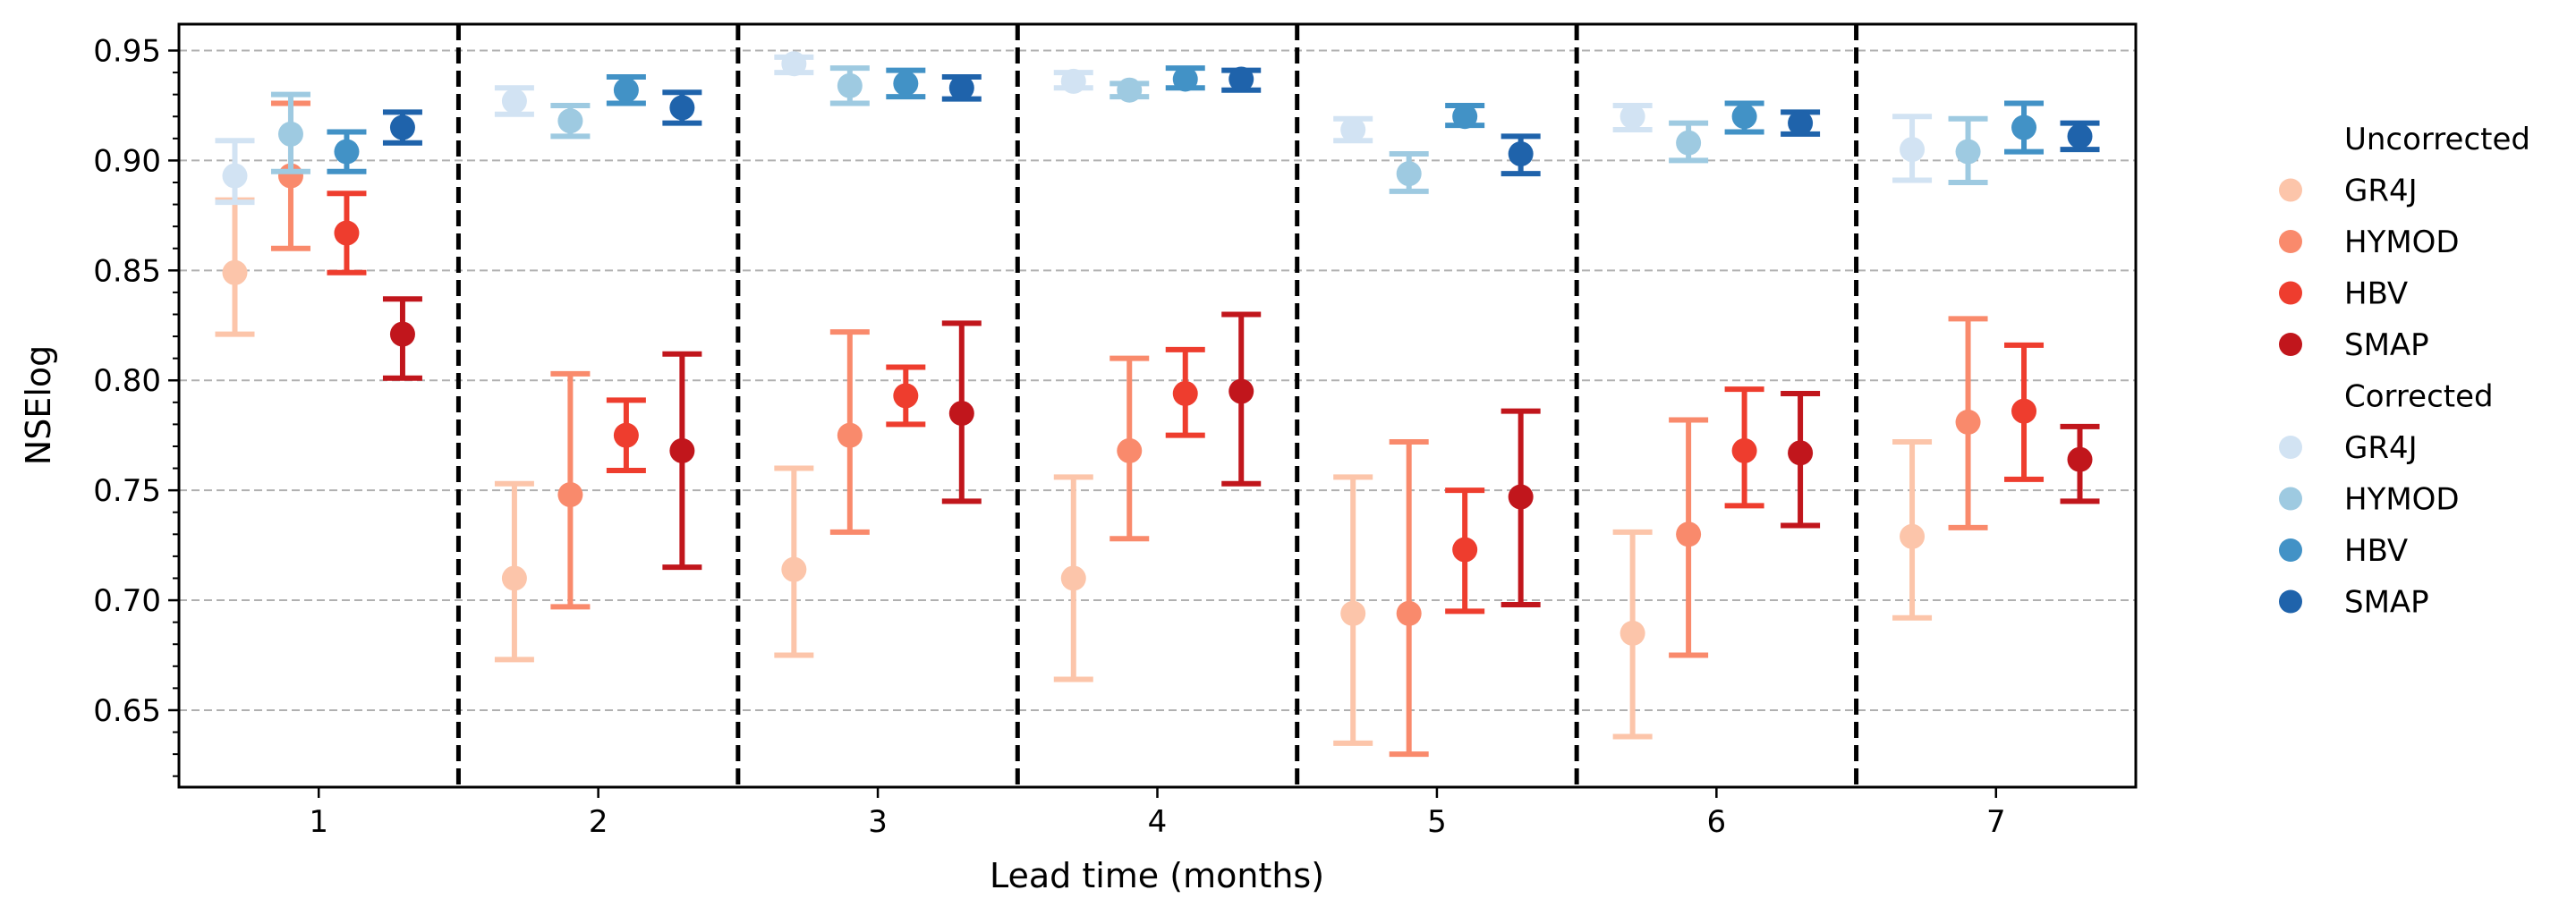 This screenshot has height=907, width=2576. Describe the element at coordinates (127, 711) in the screenshot. I see `y-tick-label: 0.65` at that location.